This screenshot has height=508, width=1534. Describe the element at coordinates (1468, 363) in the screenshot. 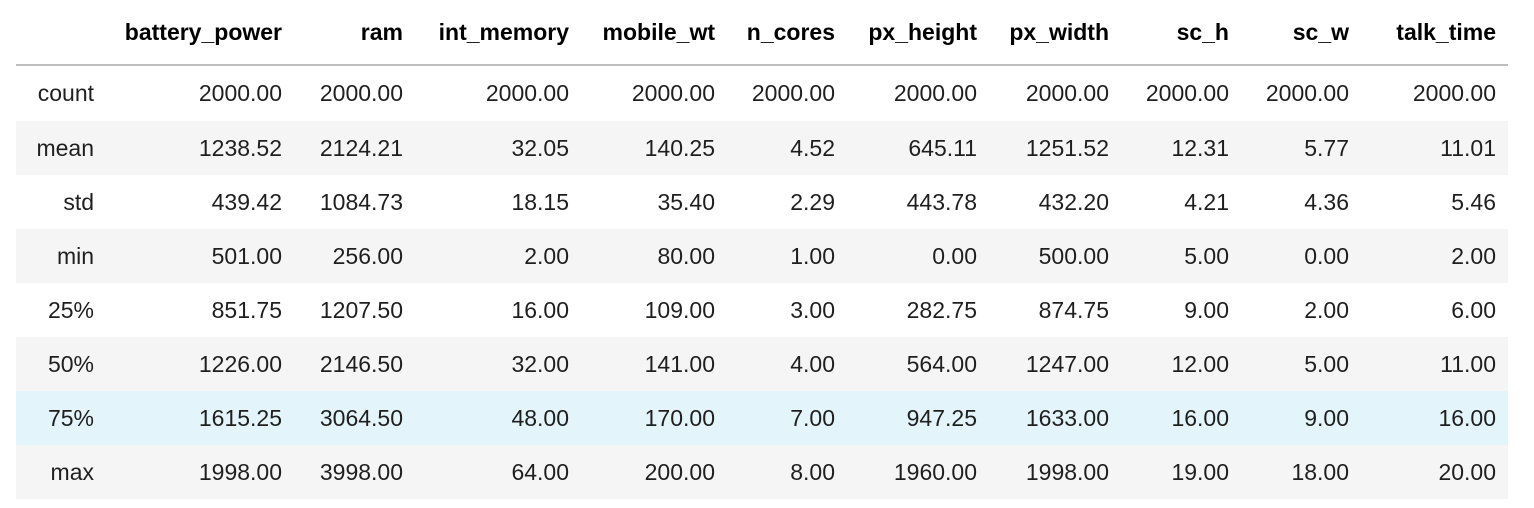

I see `table-cell: 11.00` at that location.